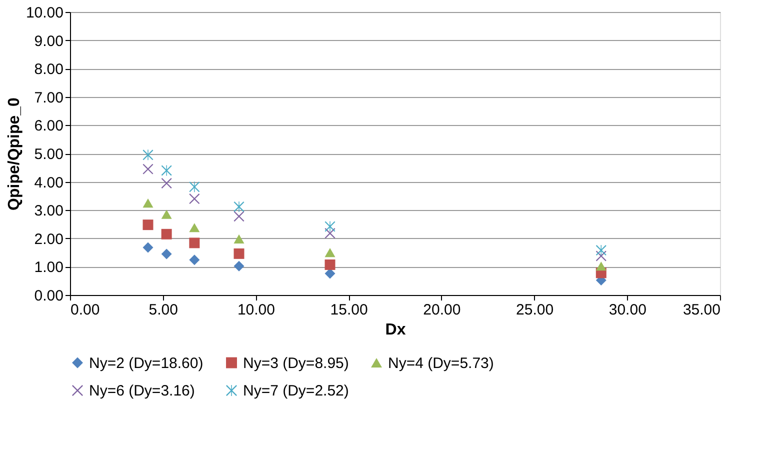  What do you see at coordinates (49, 69) in the screenshot?
I see `y-tick-label: 8.00` at bounding box center [49, 69].